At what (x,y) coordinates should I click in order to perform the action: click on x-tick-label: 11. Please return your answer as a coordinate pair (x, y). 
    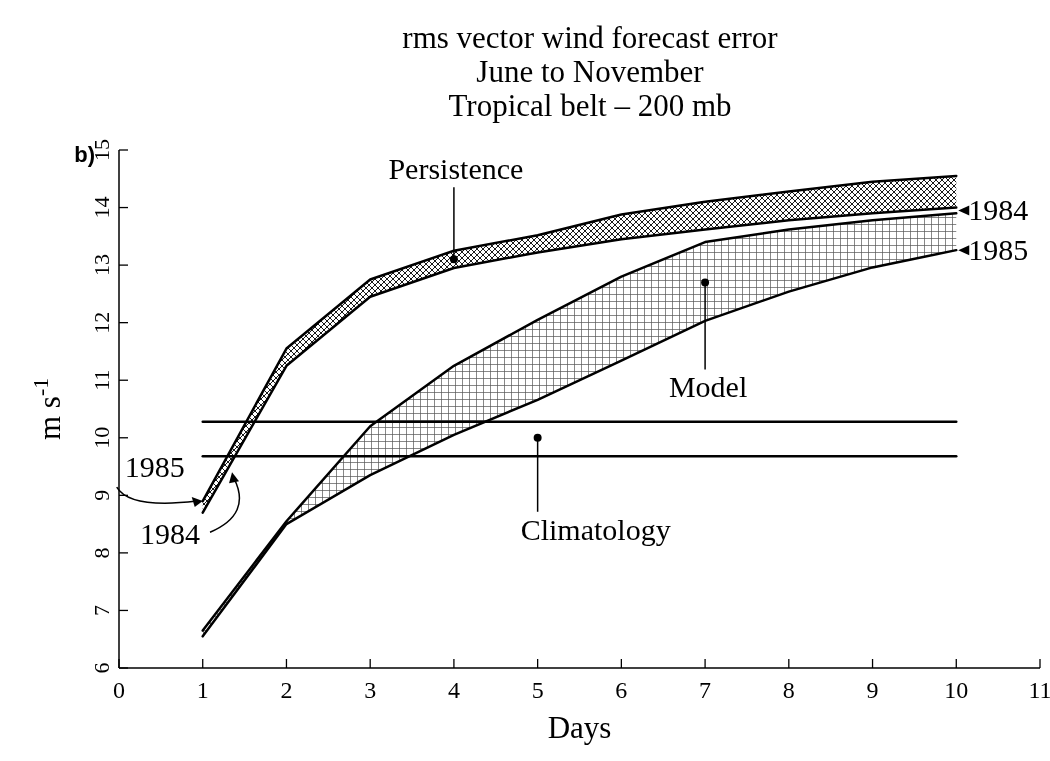
    Looking at the image, I should click on (1039, 690).